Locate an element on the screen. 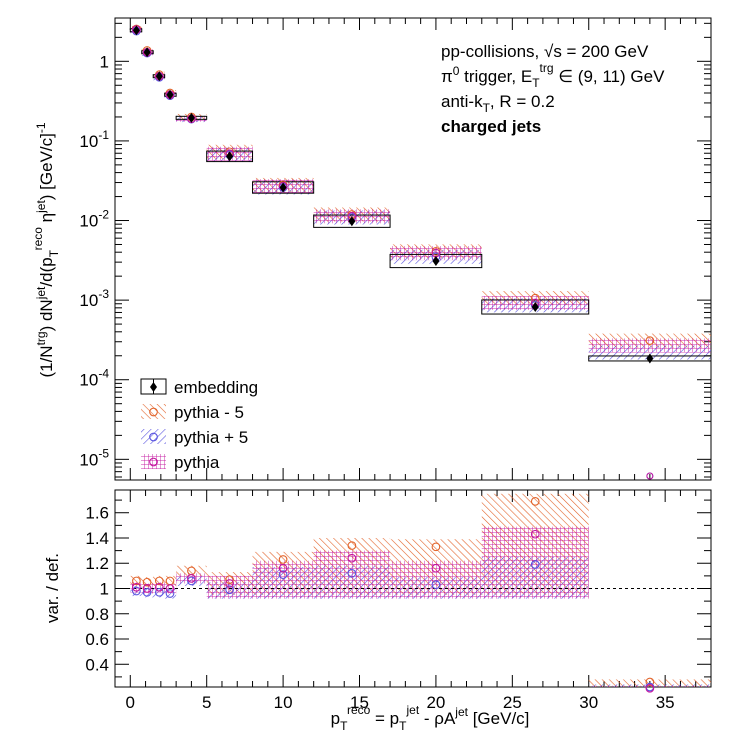 Image resolution: width=748 pixels, height=755 pixels. legend-item: pythia + 5 is located at coordinates (194, 437).